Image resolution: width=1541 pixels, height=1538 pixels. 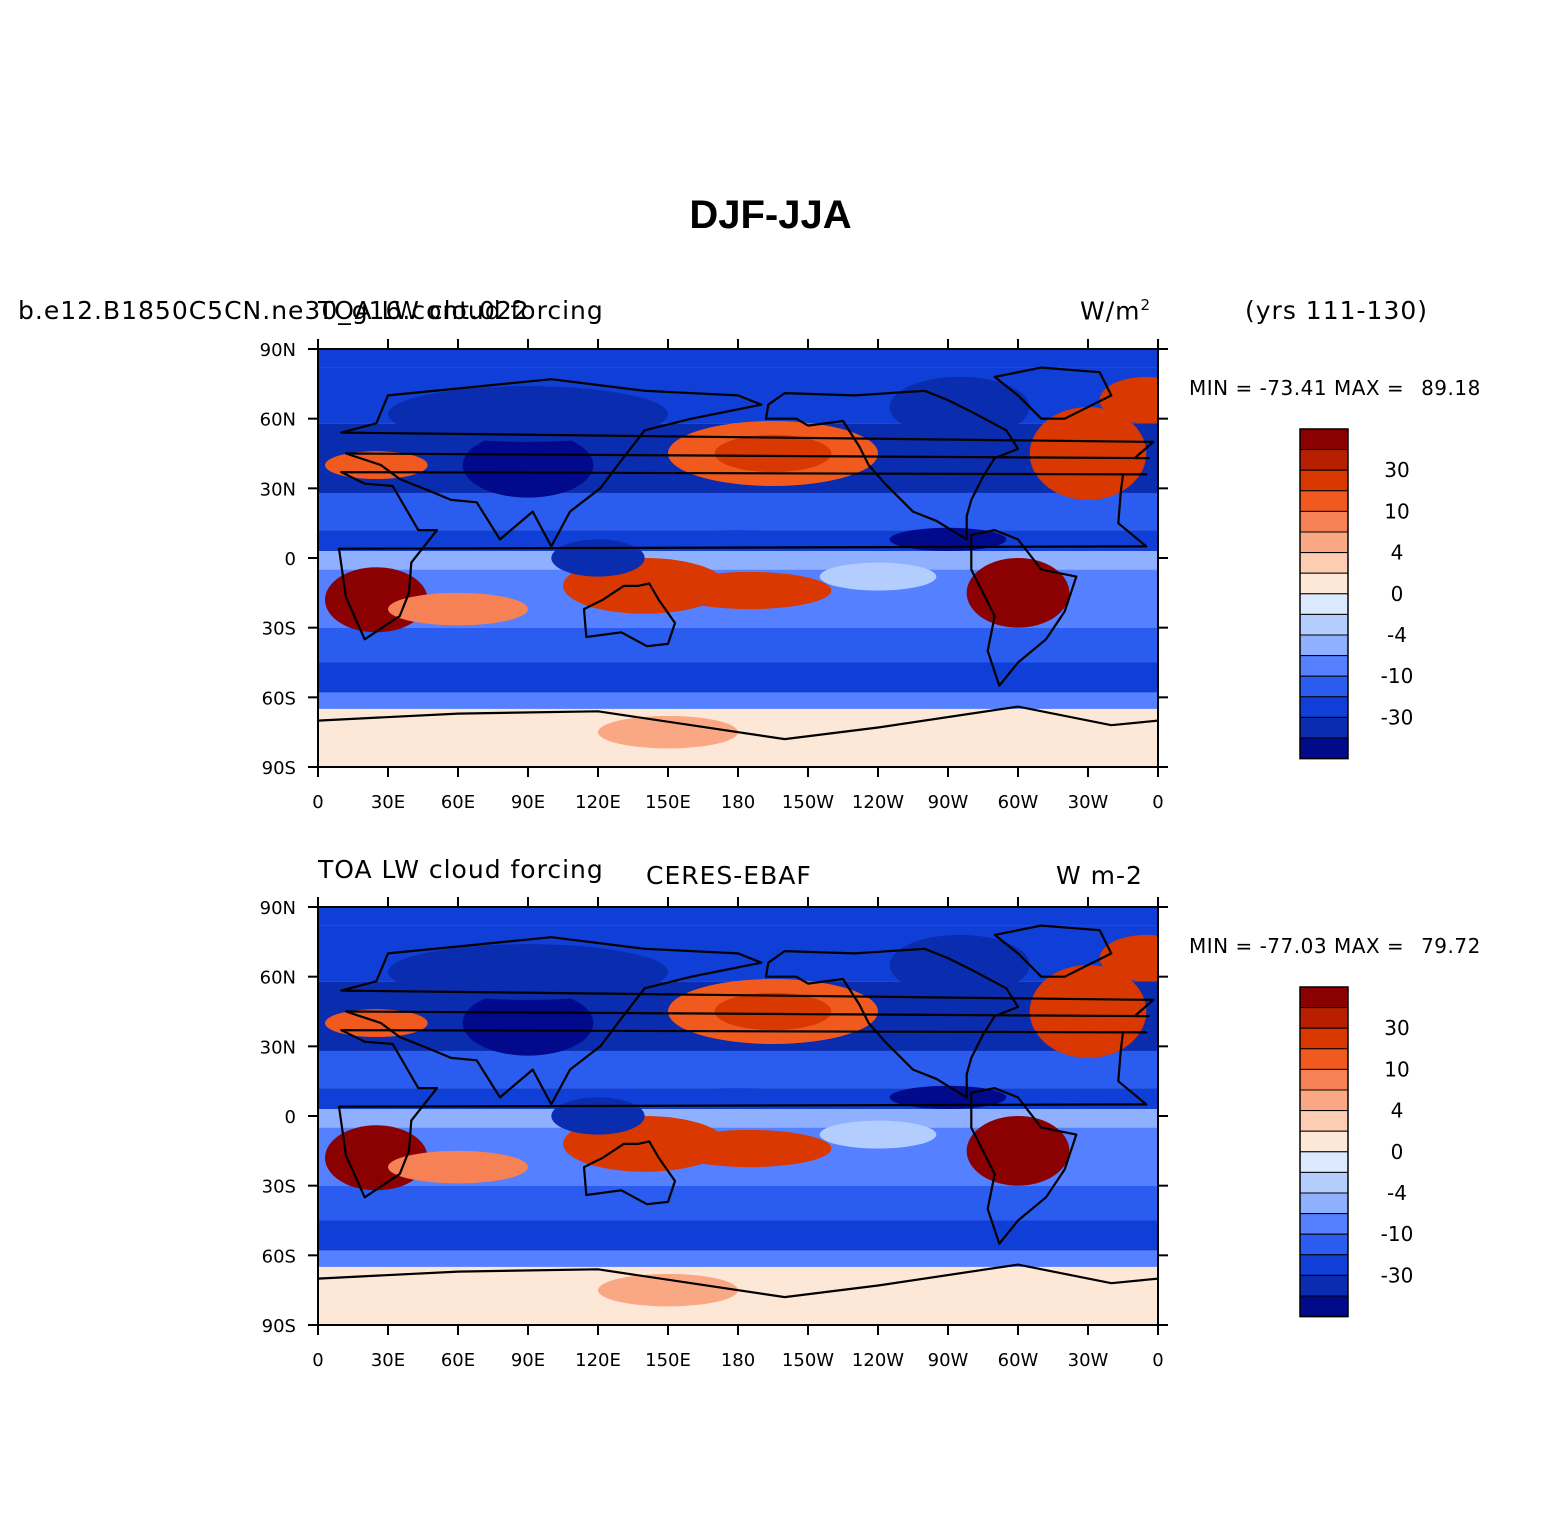 What do you see at coordinates (1221, 946) in the screenshot?
I see `panel2-min-label: MIN =` at bounding box center [1221, 946].